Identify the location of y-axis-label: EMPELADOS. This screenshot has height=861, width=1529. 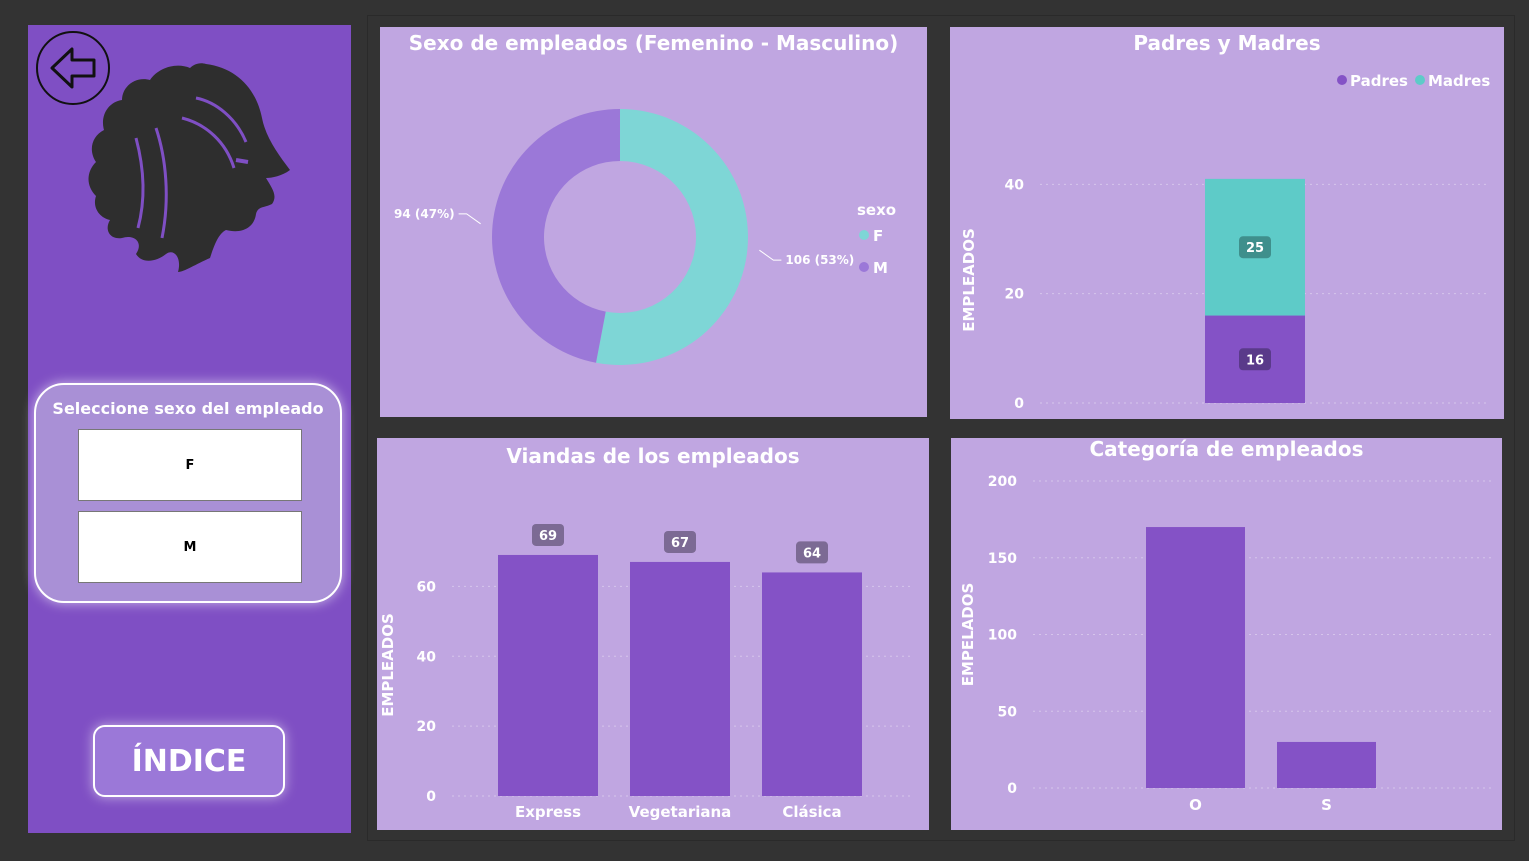
(968, 635).